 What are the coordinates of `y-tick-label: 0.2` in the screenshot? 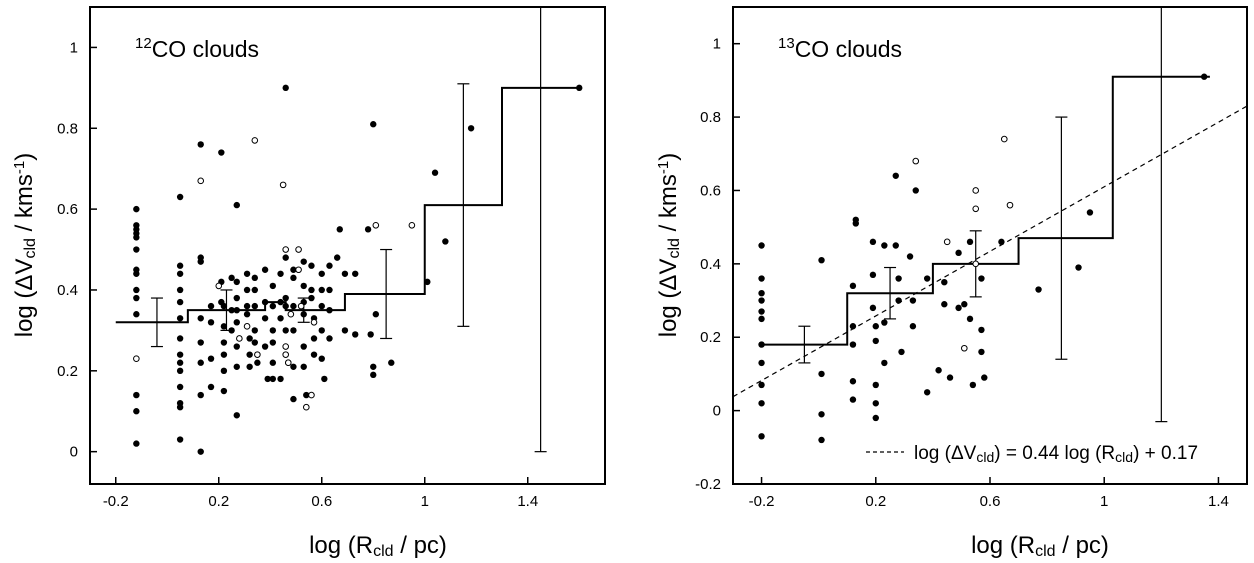 It's located at (67, 371).